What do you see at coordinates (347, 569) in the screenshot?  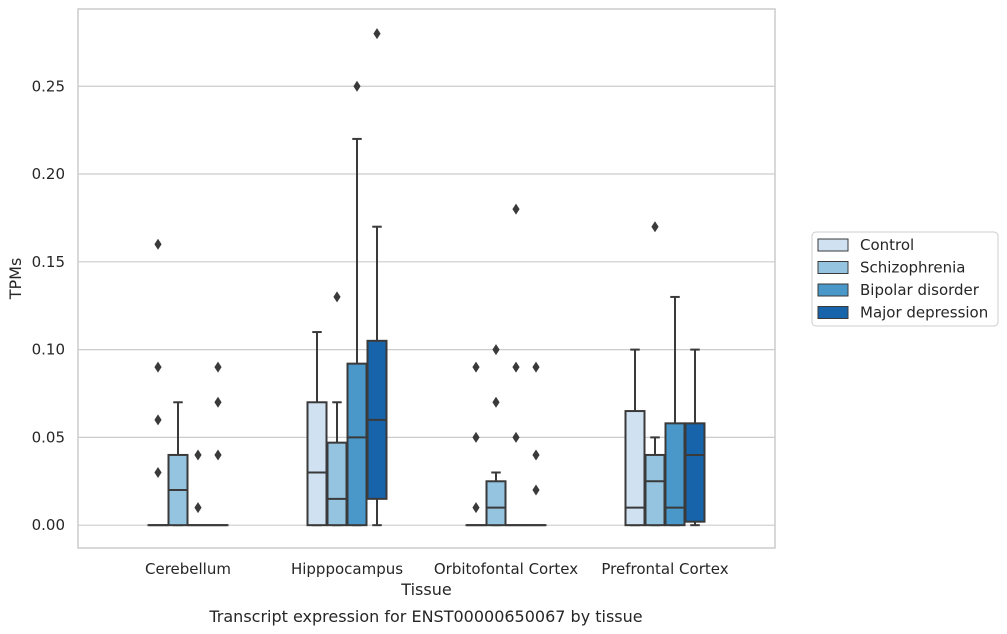 I see `x-tick-label: Hipppocampus` at bounding box center [347, 569].